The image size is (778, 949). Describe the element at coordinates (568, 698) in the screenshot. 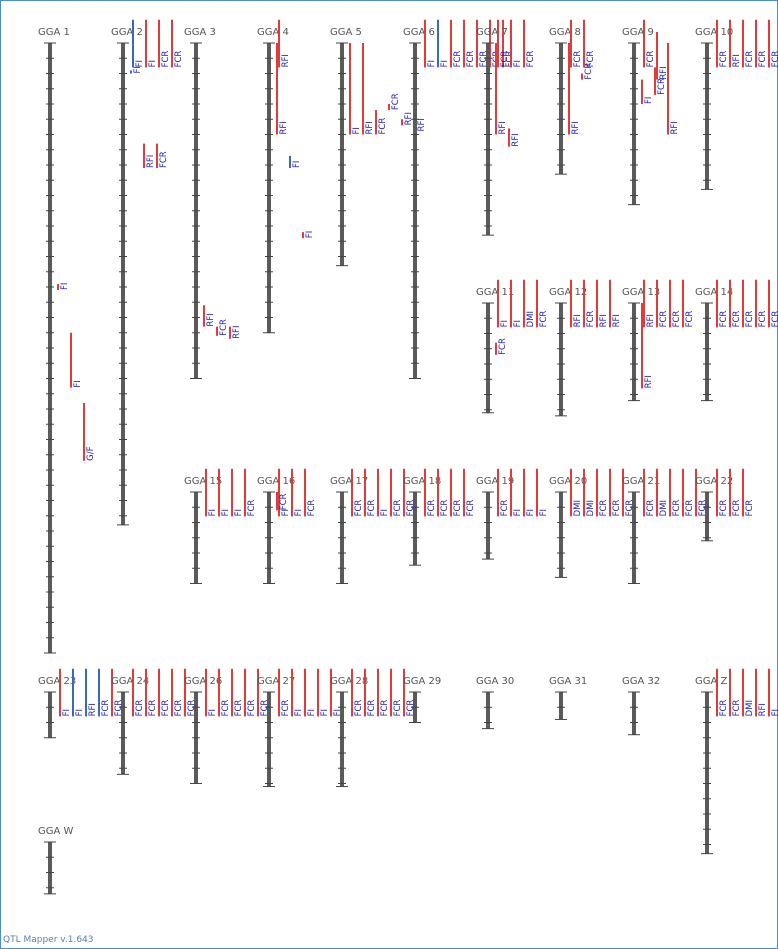

I see `chromosome-gga-31: GGA 31` at that location.